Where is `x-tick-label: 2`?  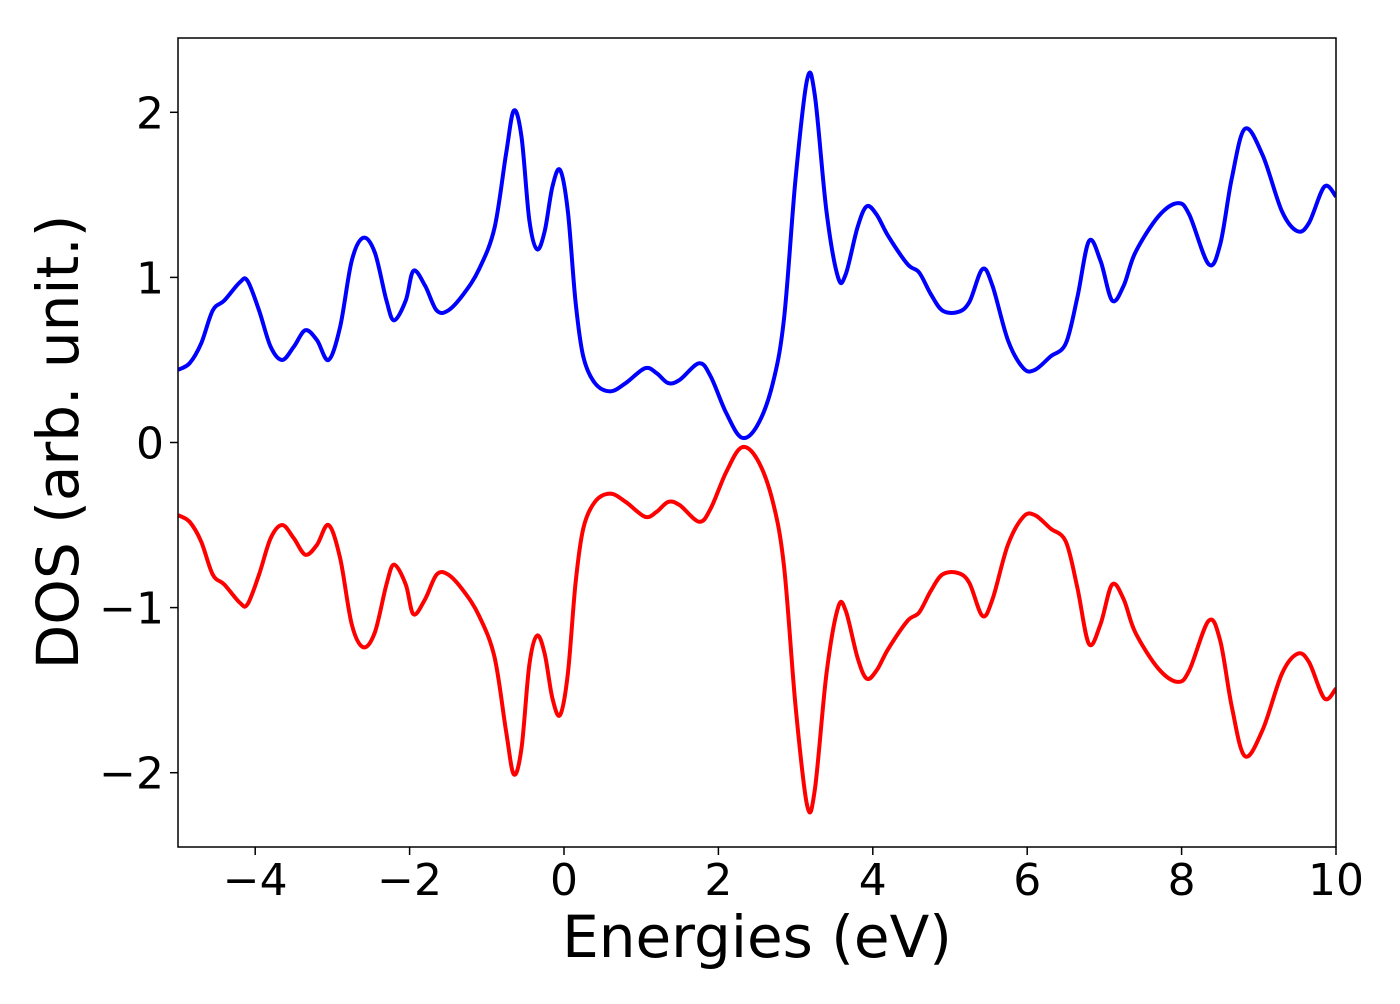 x-tick-label: 2 is located at coordinates (718, 880).